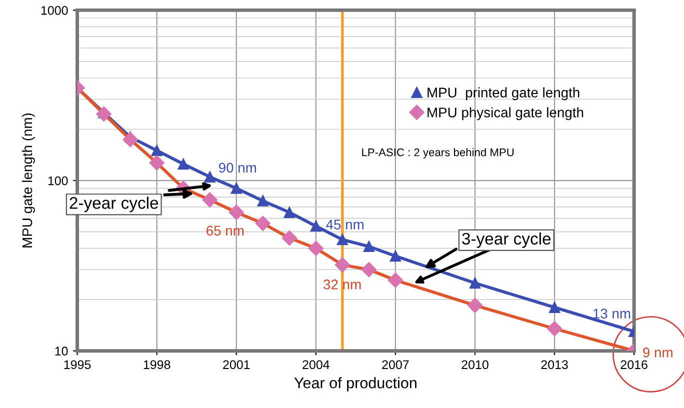 The width and height of the screenshot is (684, 408). Describe the element at coordinates (438, 153) in the screenshot. I see `annotation: LP-ASIC : 2 years behind MPU` at that location.